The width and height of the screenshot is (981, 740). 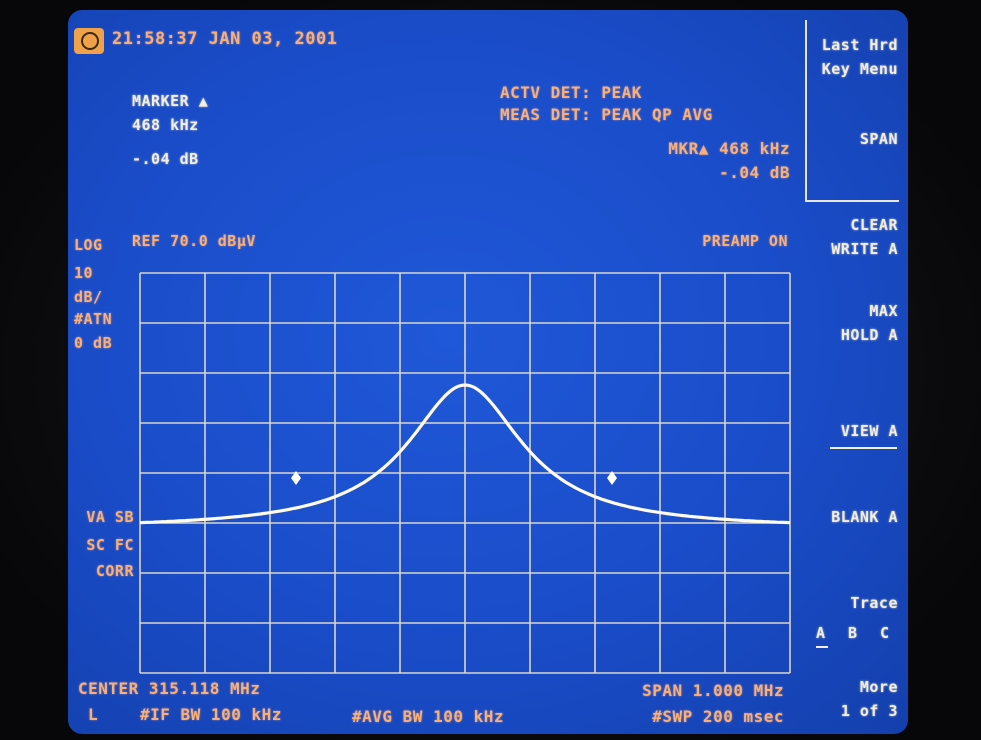 What do you see at coordinates (165, 125) in the screenshot?
I see `marker-freq: 468 kHz` at bounding box center [165, 125].